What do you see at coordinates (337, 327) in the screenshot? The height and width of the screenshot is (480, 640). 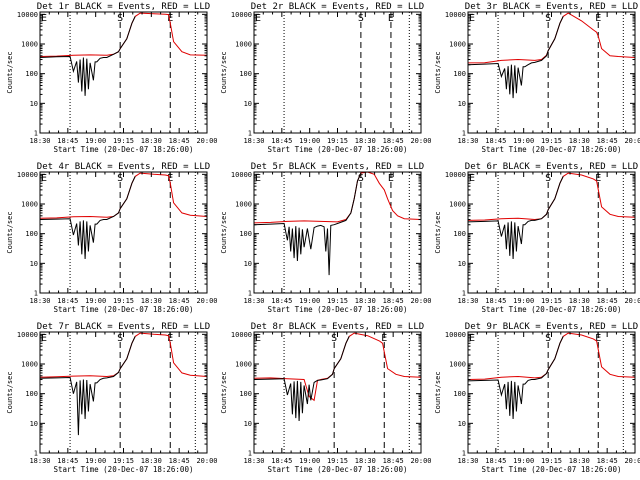 I see `chart-title: Det 8r BLACK = Events, RED = LLD` at bounding box center [337, 327].